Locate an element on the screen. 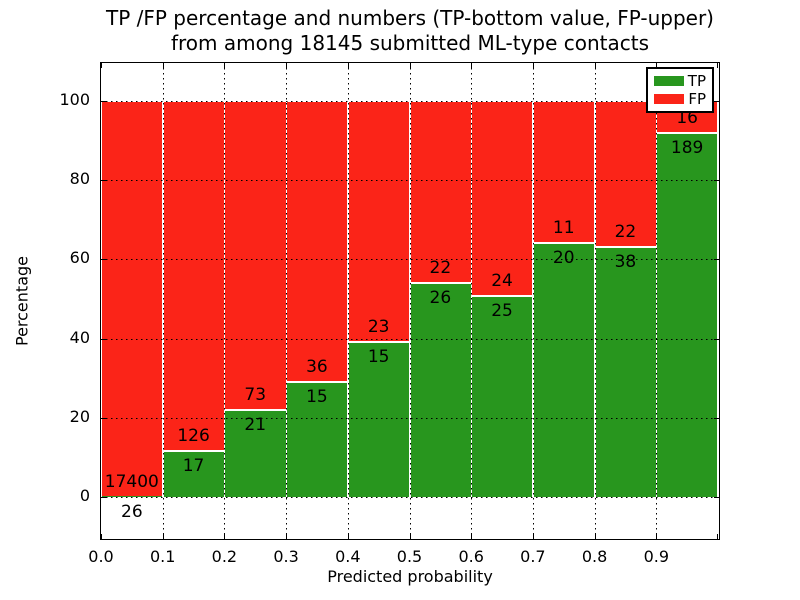 The height and width of the screenshot is (600, 800). fp-count-label: 22 is located at coordinates (440, 268).